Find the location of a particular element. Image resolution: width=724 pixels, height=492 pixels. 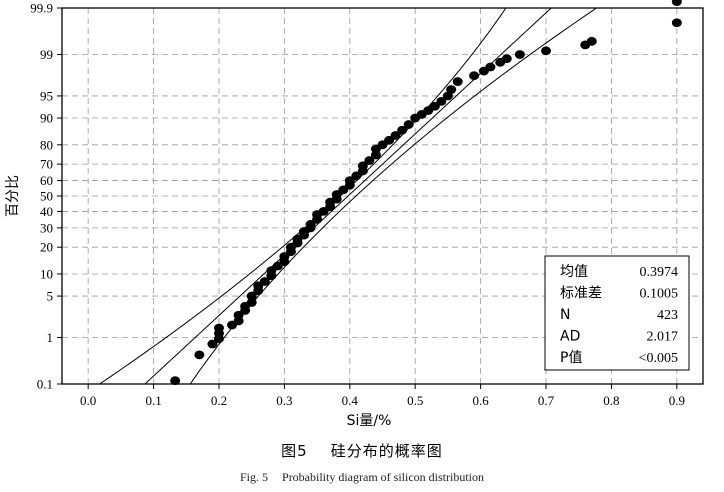

stats-value: 2.017 is located at coordinates (663, 337).